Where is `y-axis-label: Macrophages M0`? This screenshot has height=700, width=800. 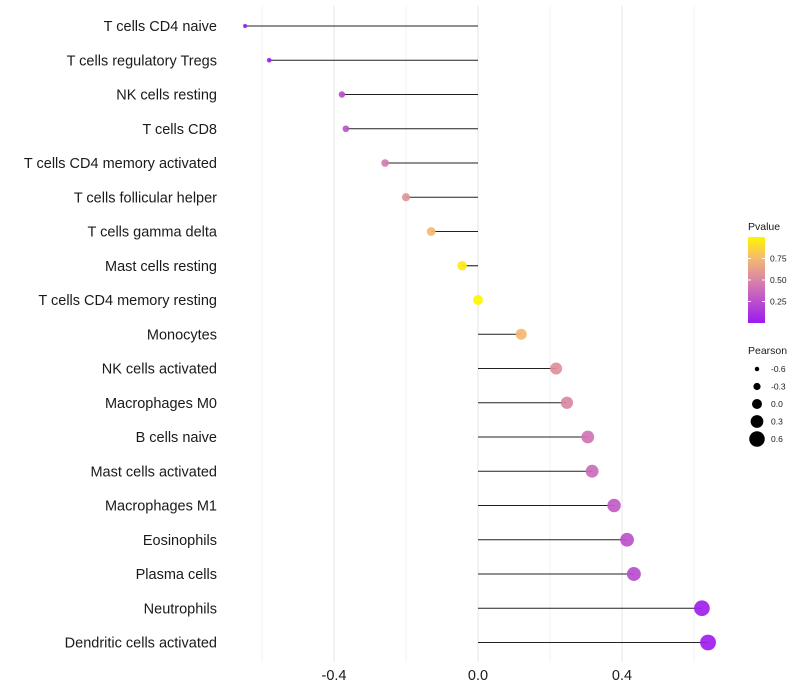
y-axis-label: Macrophages M0 is located at coordinates (161, 404).